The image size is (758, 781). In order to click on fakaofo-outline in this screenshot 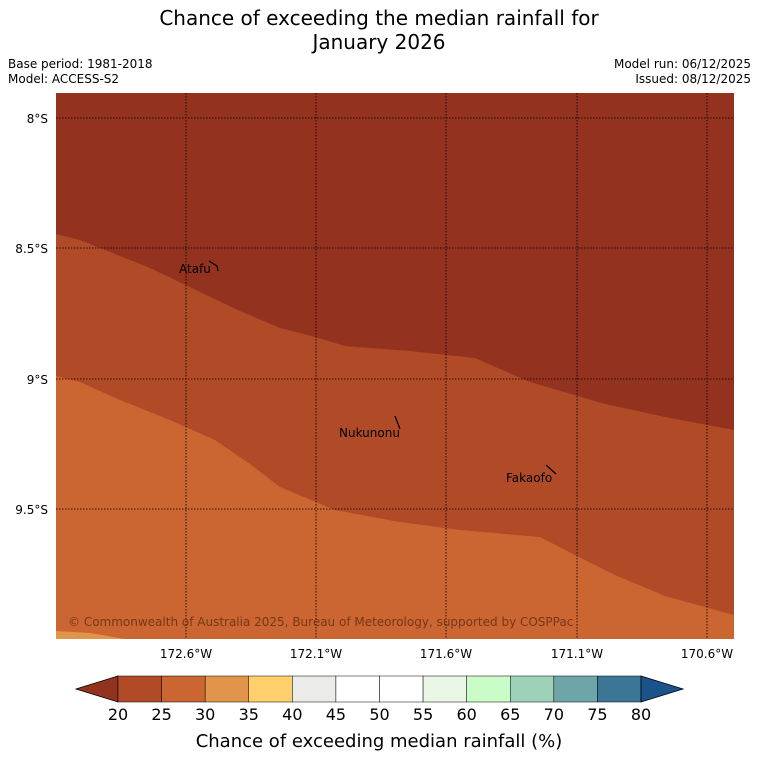, I will do `click(551, 469)`.